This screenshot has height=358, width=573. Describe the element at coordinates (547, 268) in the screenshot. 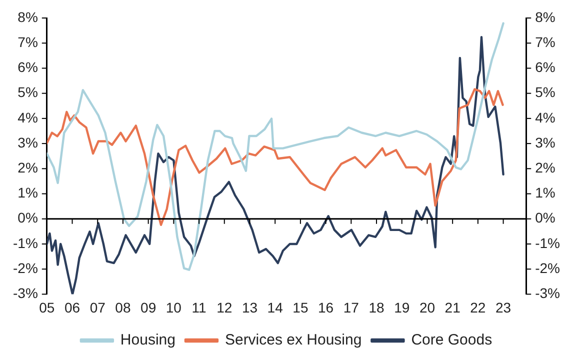

I see `y2-tick-label: -2%` at that location.